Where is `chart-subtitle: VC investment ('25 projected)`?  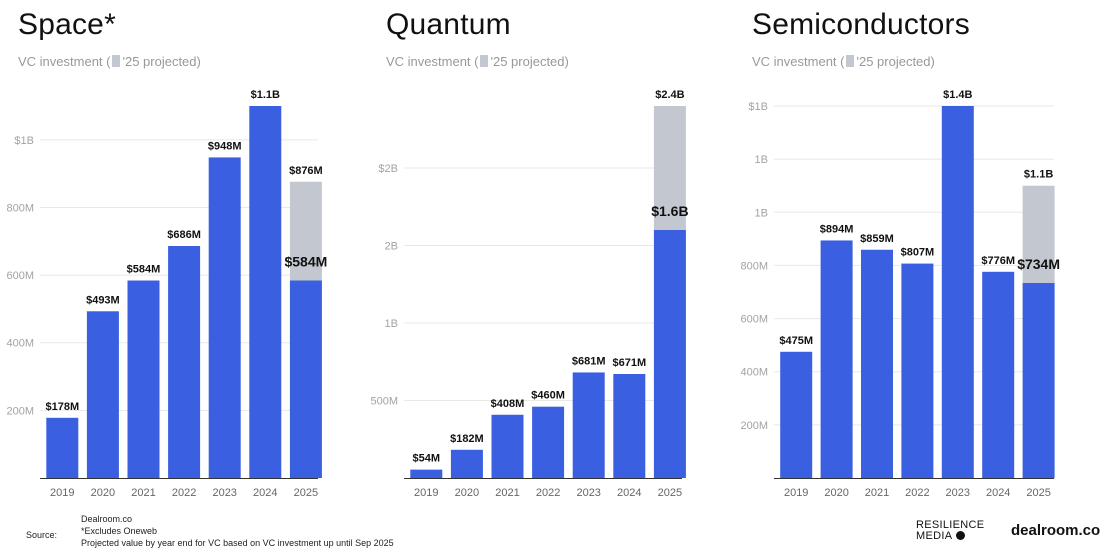 chart-subtitle: VC investment ('25 projected) is located at coordinates (843, 61).